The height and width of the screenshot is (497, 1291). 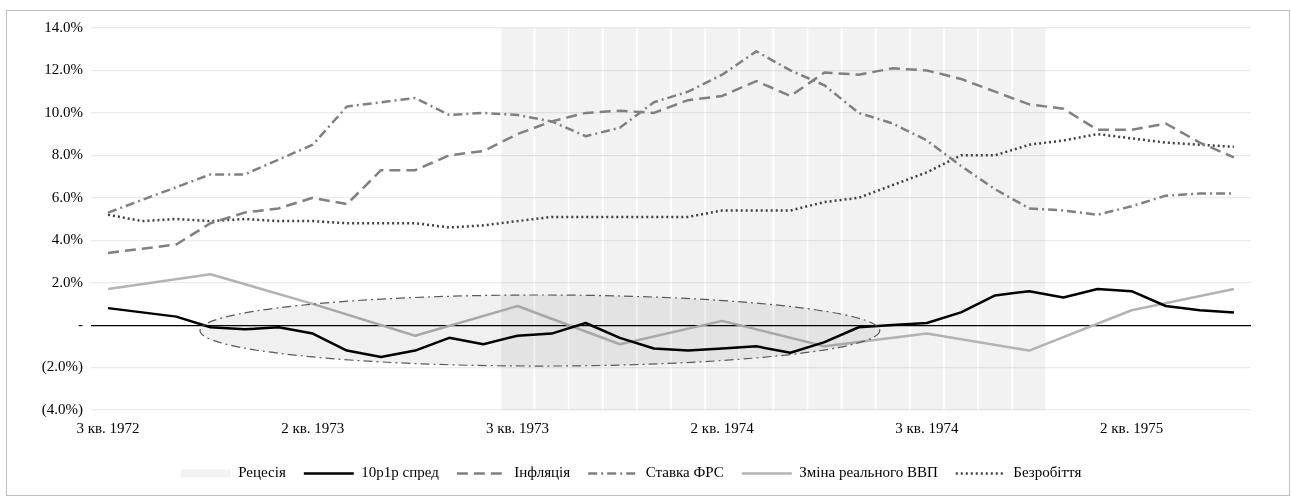 I want to click on y-tick-label: 6.0%, so click(x=67, y=196).